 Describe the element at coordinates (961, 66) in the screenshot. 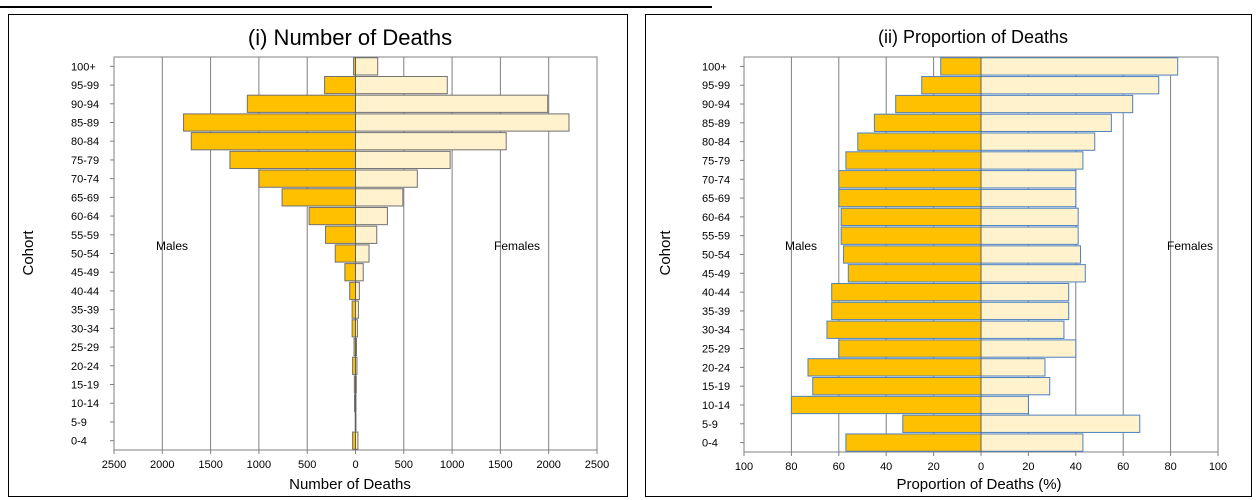

I see `bar-left-100+` at that location.